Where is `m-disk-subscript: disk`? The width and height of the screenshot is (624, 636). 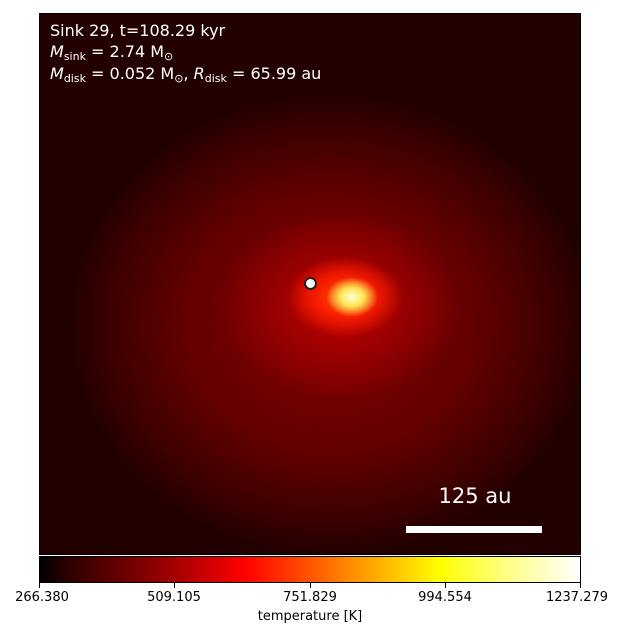 m-disk-subscript: disk is located at coordinates (74, 78).